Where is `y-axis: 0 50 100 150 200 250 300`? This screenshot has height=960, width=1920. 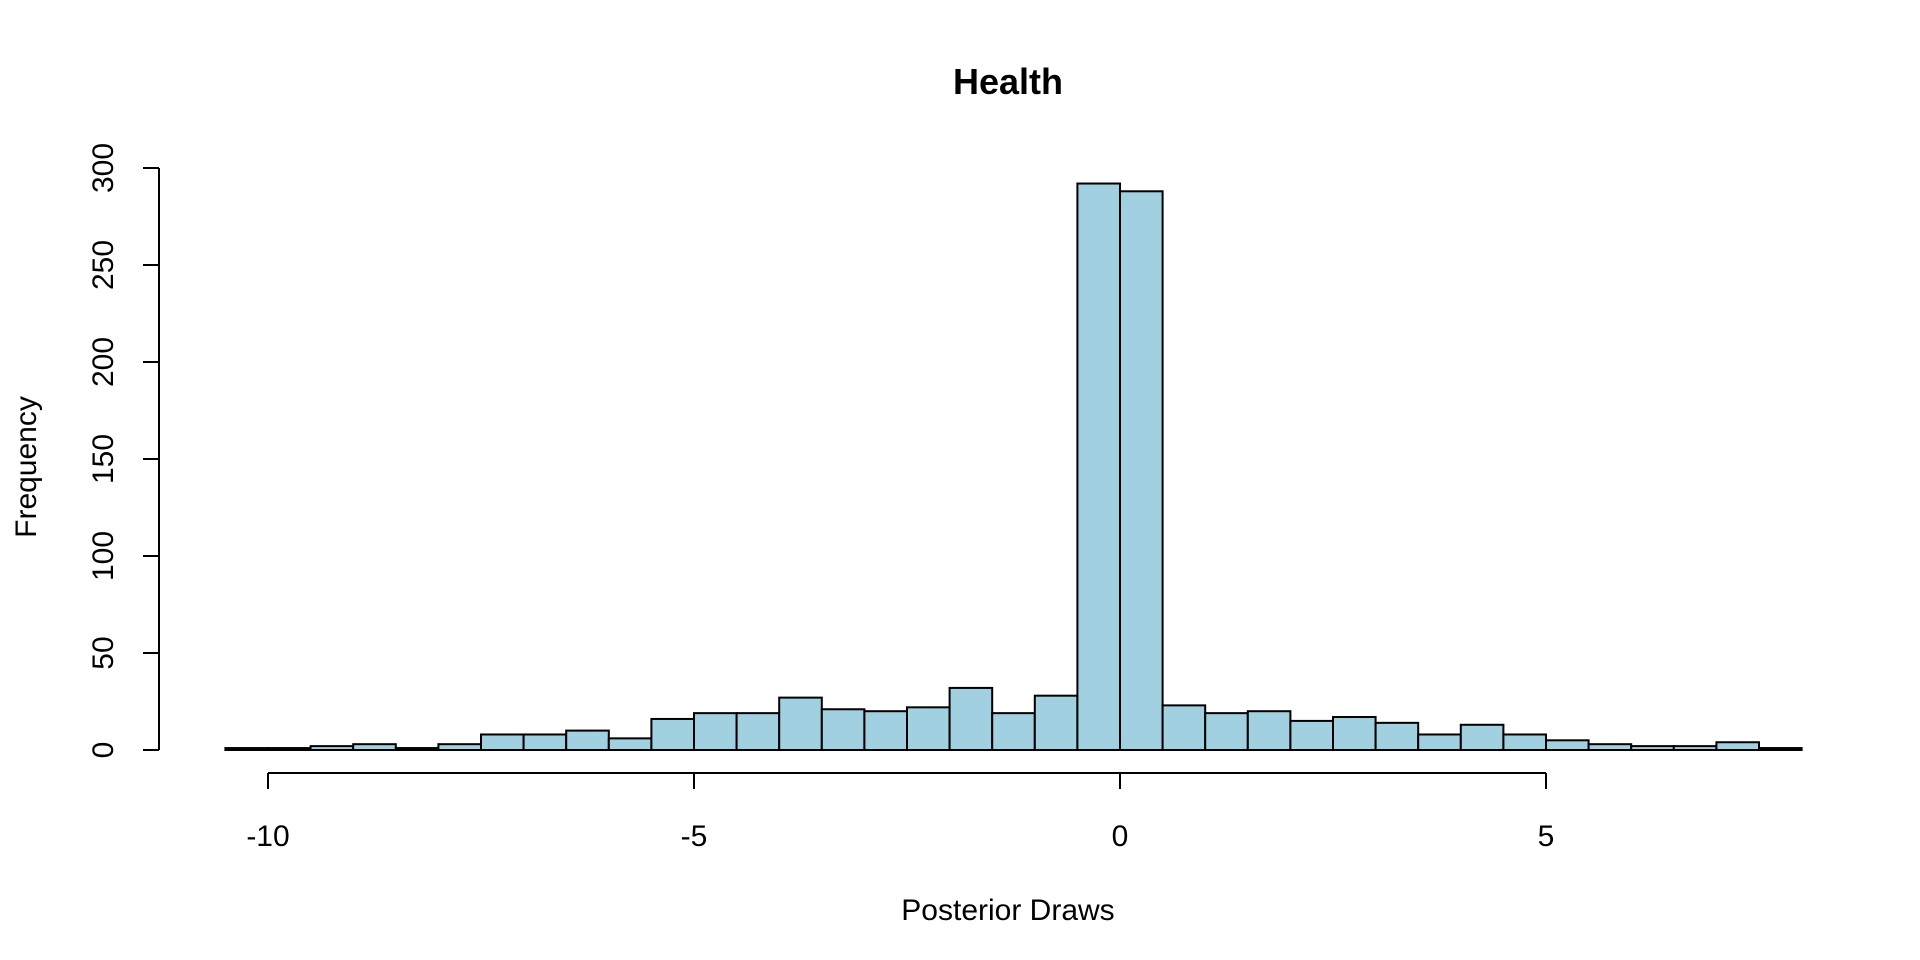
y-axis: 0 50 100 150 200 250 300 is located at coordinates (123, 451).